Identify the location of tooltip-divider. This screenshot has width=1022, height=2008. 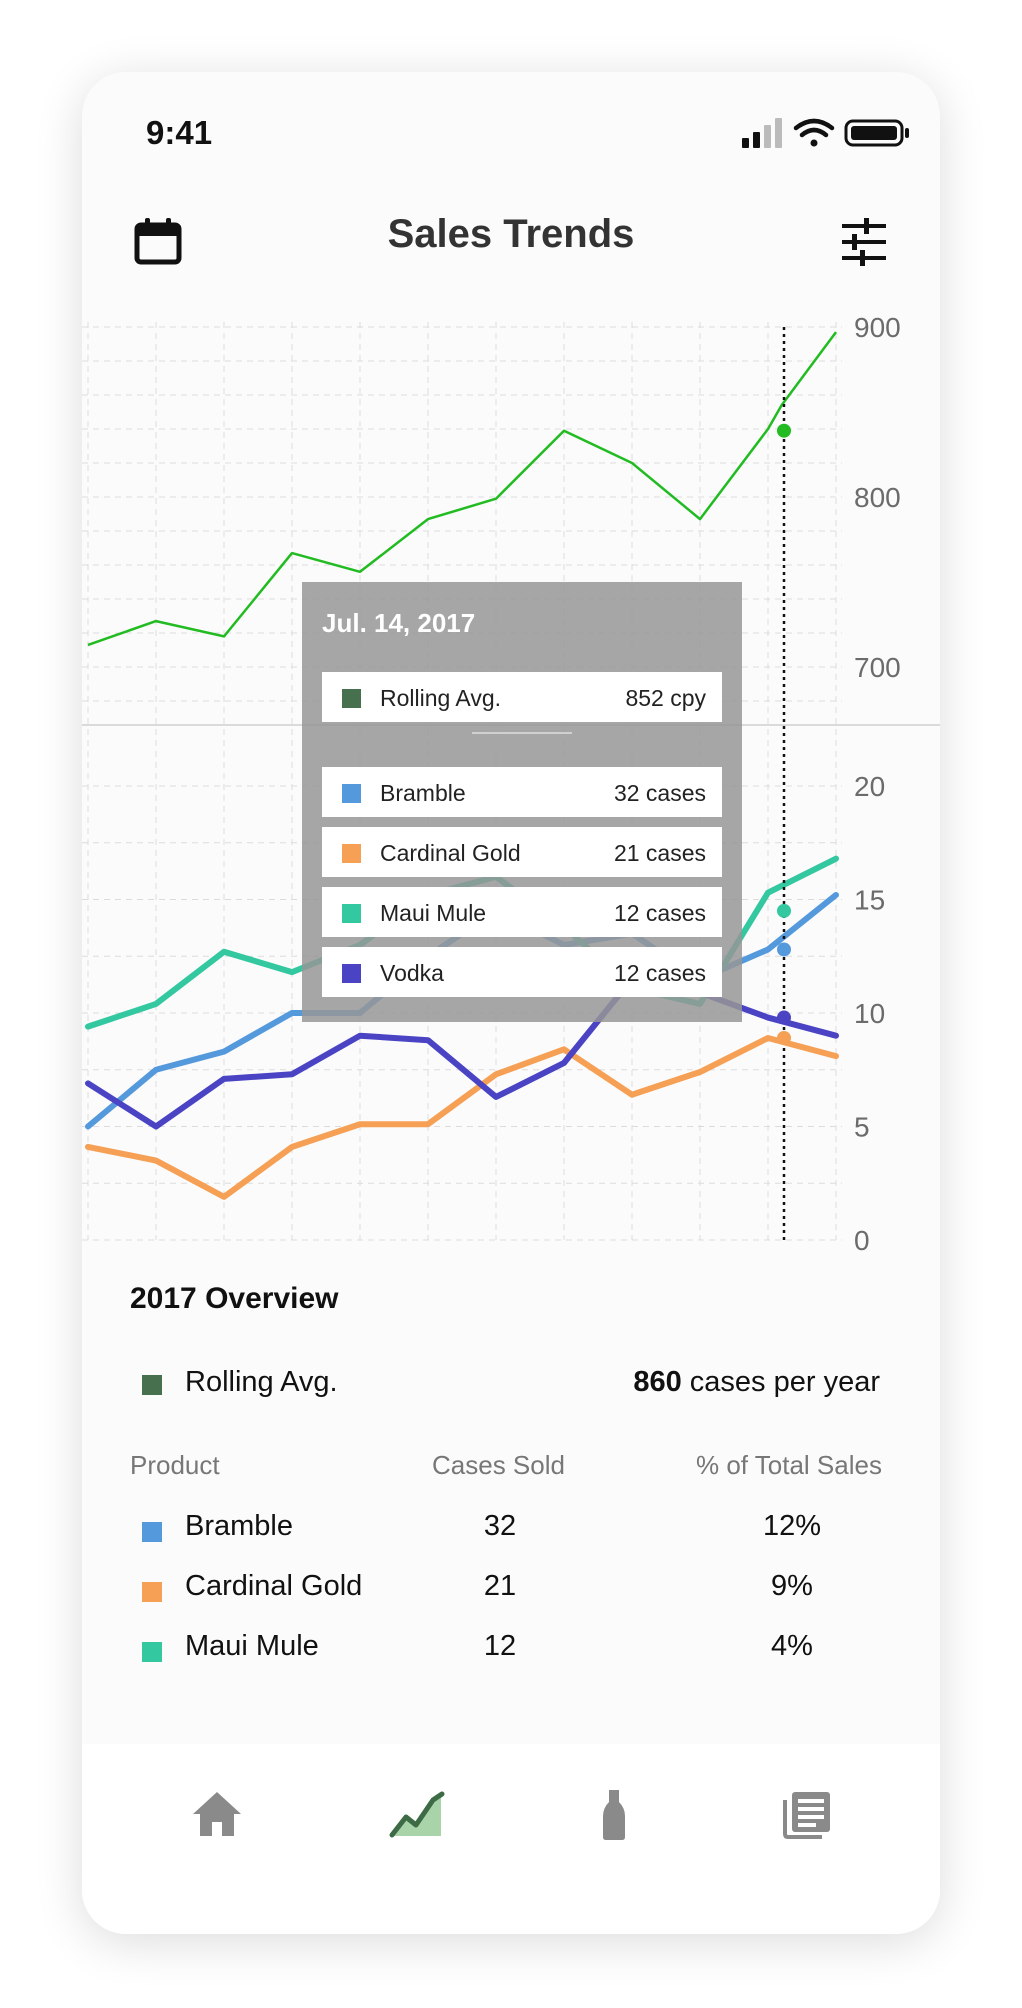
(522, 733).